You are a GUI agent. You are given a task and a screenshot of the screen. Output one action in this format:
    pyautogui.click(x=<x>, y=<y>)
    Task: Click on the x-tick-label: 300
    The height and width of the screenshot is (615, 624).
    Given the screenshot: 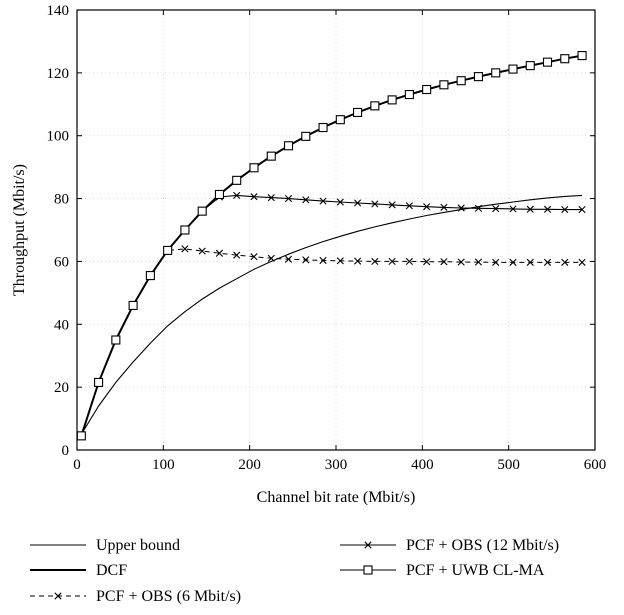 What is the action you would take?
    pyautogui.click(x=336, y=465)
    